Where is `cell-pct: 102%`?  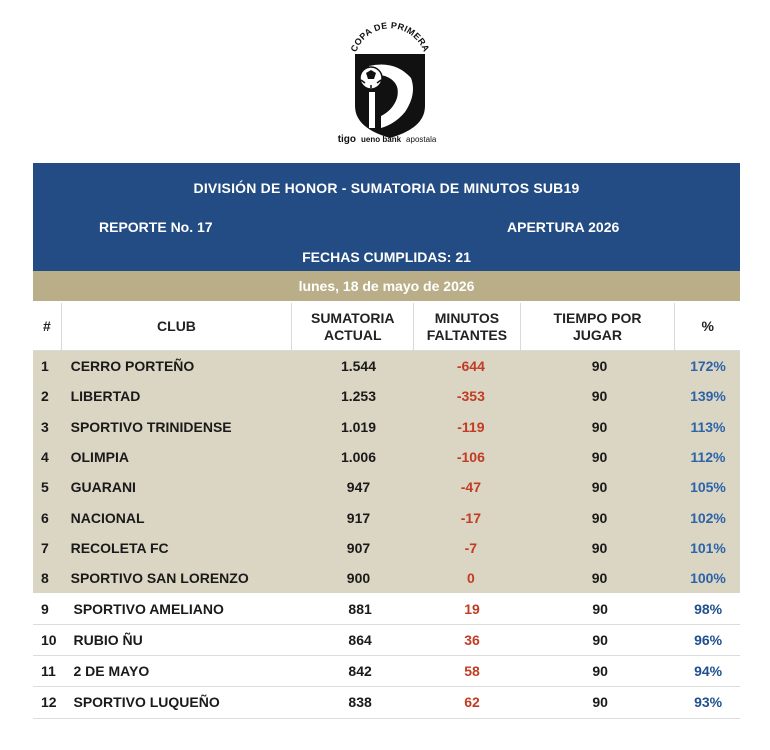 cell-pct: 102% is located at coordinates (708, 517).